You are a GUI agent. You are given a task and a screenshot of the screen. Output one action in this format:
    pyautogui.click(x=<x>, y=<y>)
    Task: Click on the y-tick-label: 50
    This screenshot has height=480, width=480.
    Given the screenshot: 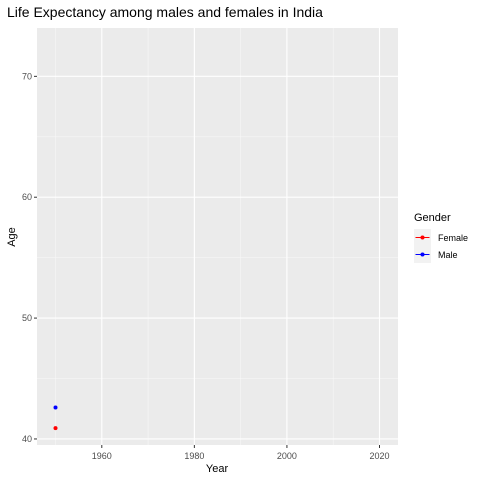 What is the action you would take?
    pyautogui.click(x=27, y=318)
    